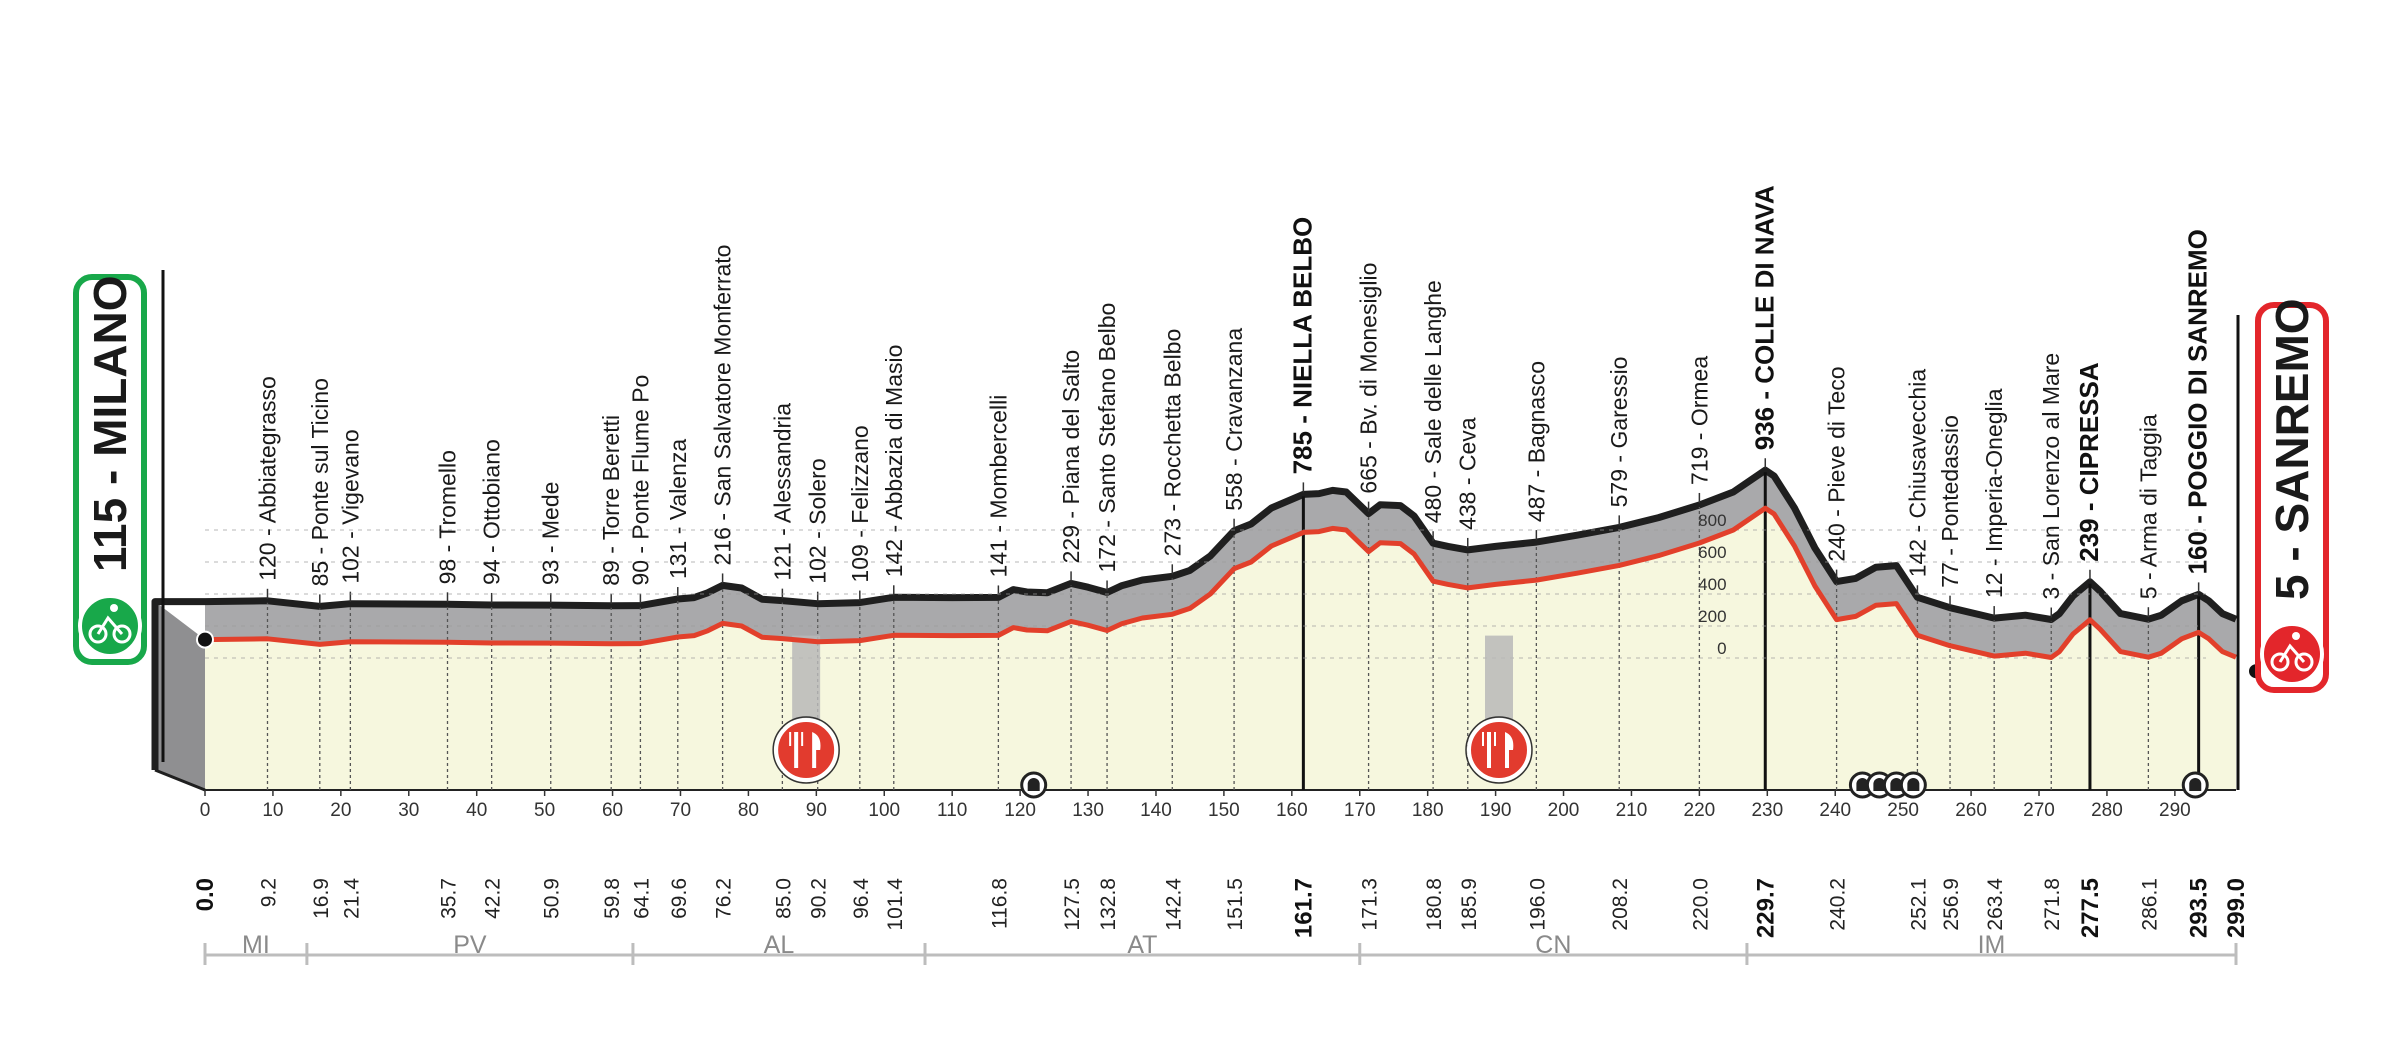 The height and width of the screenshot is (1062, 2400). What do you see at coordinates (2090, 908) in the screenshot?
I see `split-distance: 277.5` at bounding box center [2090, 908].